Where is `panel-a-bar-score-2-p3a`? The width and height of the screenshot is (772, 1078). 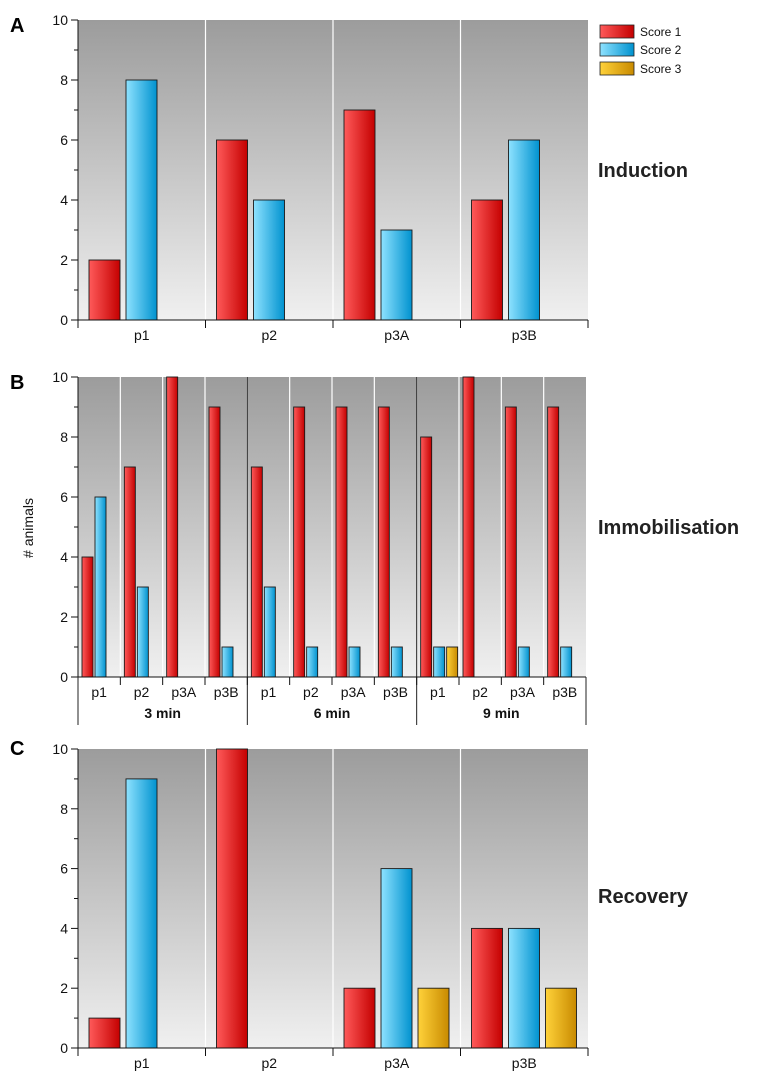 panel-a-bar-score-2-p3a is located at coordinates (396, 275).